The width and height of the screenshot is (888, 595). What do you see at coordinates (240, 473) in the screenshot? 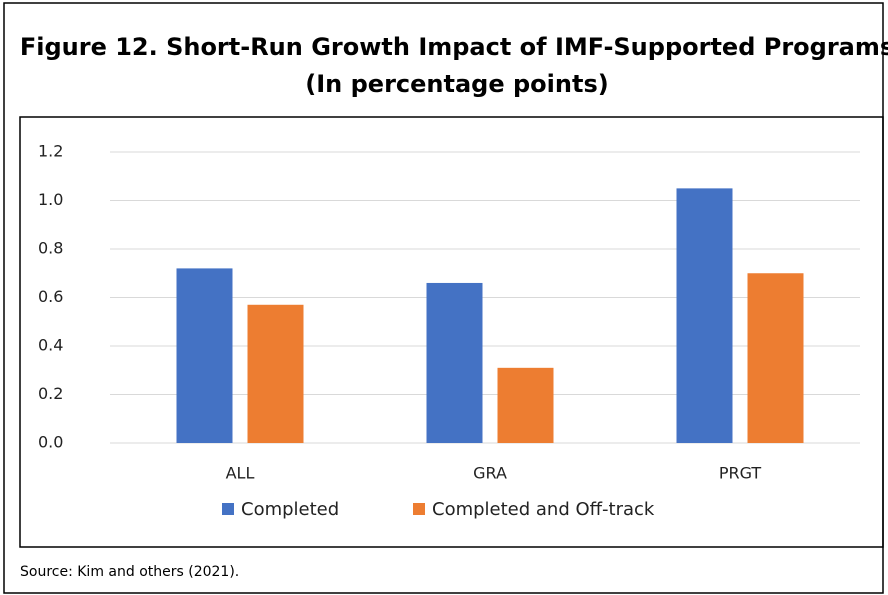
I see `x-tick-label: ALL` at bounding box center [240, 473].